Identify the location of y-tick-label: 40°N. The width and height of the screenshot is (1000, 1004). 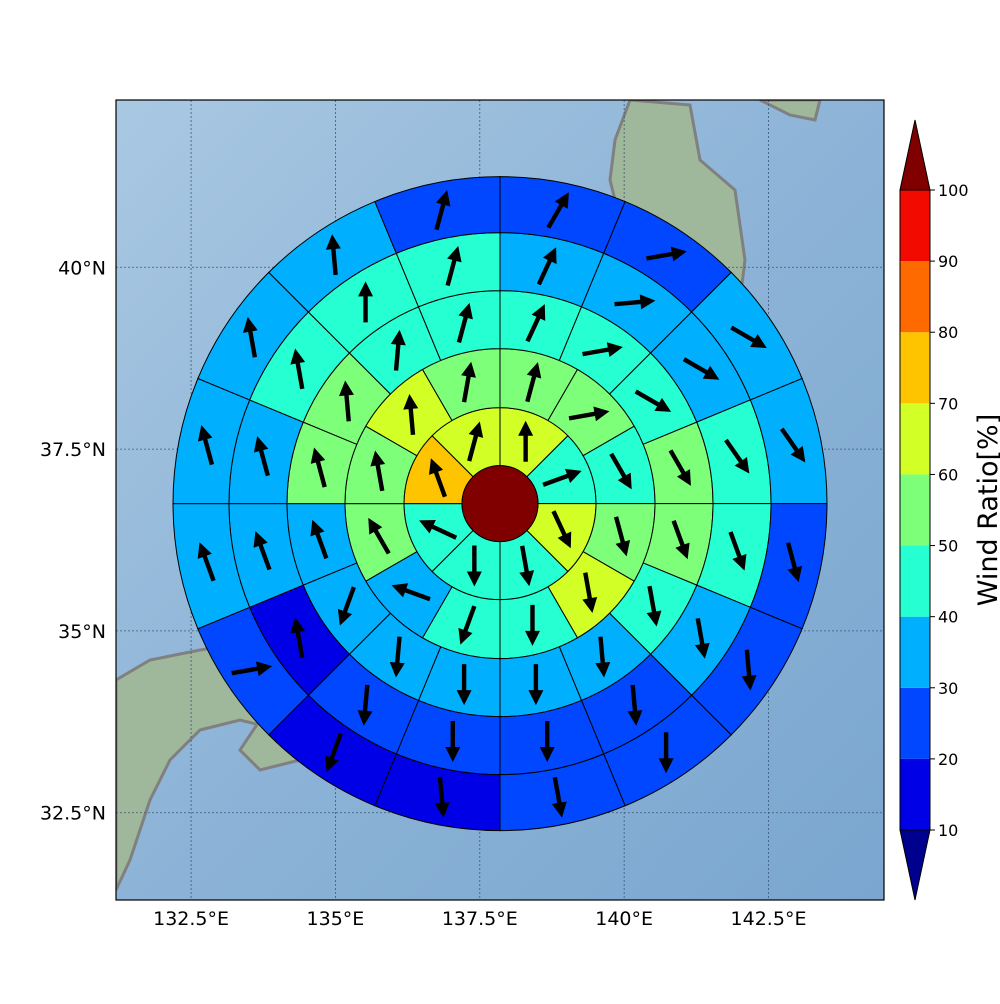
(82, 268).